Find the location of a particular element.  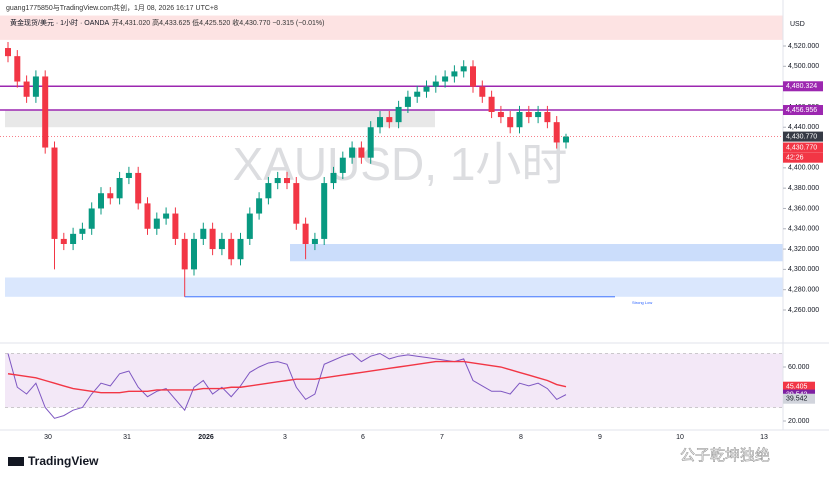

y-tick-label: 4,400.000 is located at coordinates (803, 168).